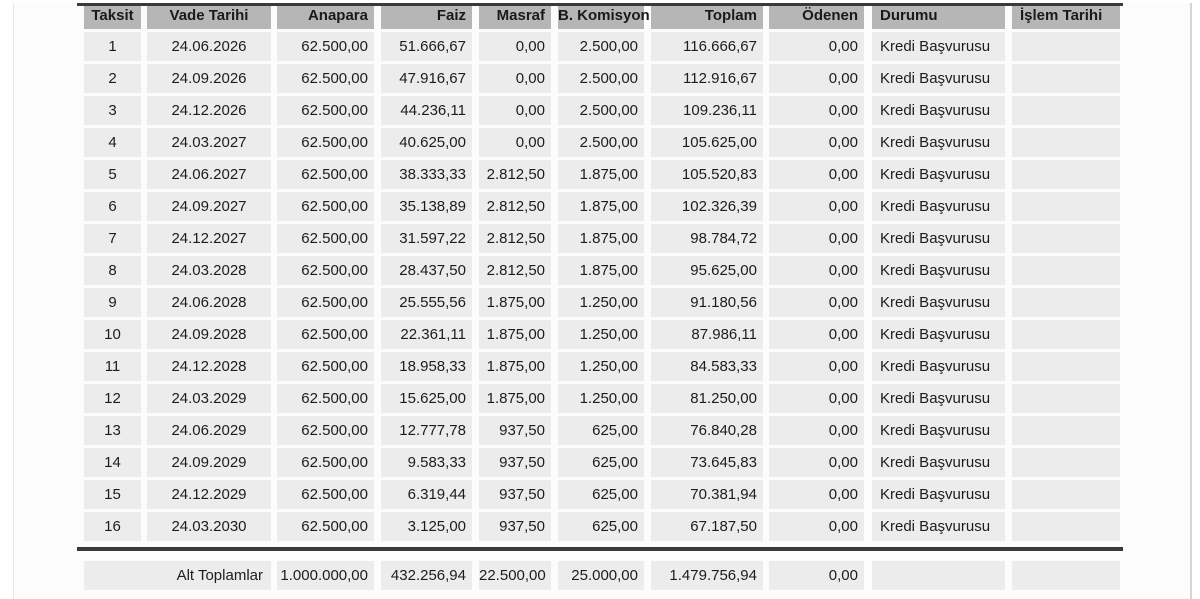 The image size is (1200, 599). What do you see at coordinates (112, 16) in the screenshot?
I see `header-cell-taksit: Taksit` at bounding box center [112, 16].